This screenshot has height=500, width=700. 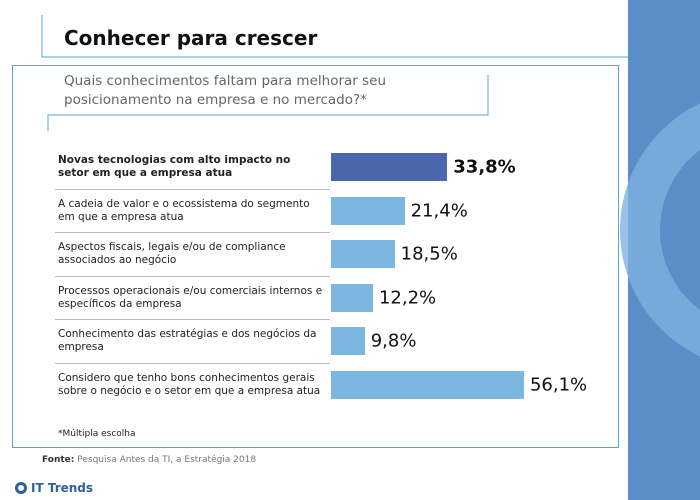 I want to click on value-label: 21,4%, so click(x=439, y=210).